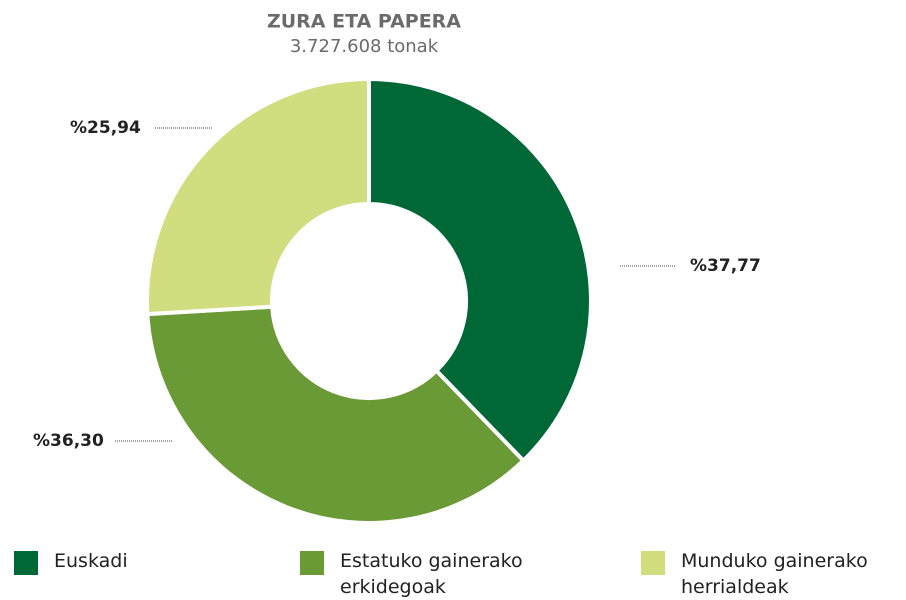 The width and height of the screenshot is (906, 600). What do you see at coordinates (91, 561) in the screenshot?
I see `legend-label: Euskadi` at bounding box center [91, 561].